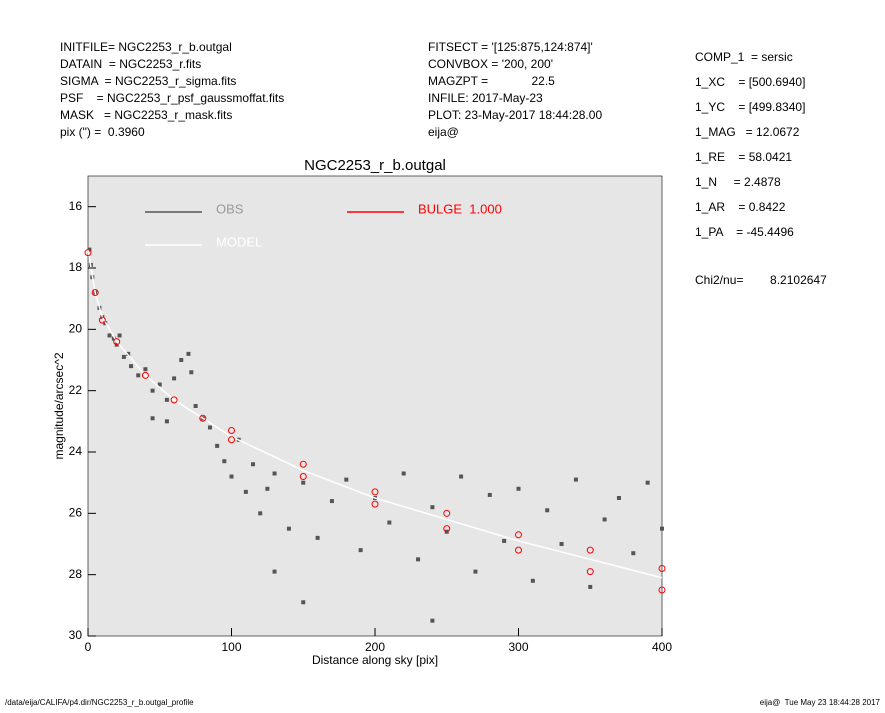 Image resolution: width=885 pixels, height=713 pixels. I want to click on y-tick-label: 26, so click(76, 513).